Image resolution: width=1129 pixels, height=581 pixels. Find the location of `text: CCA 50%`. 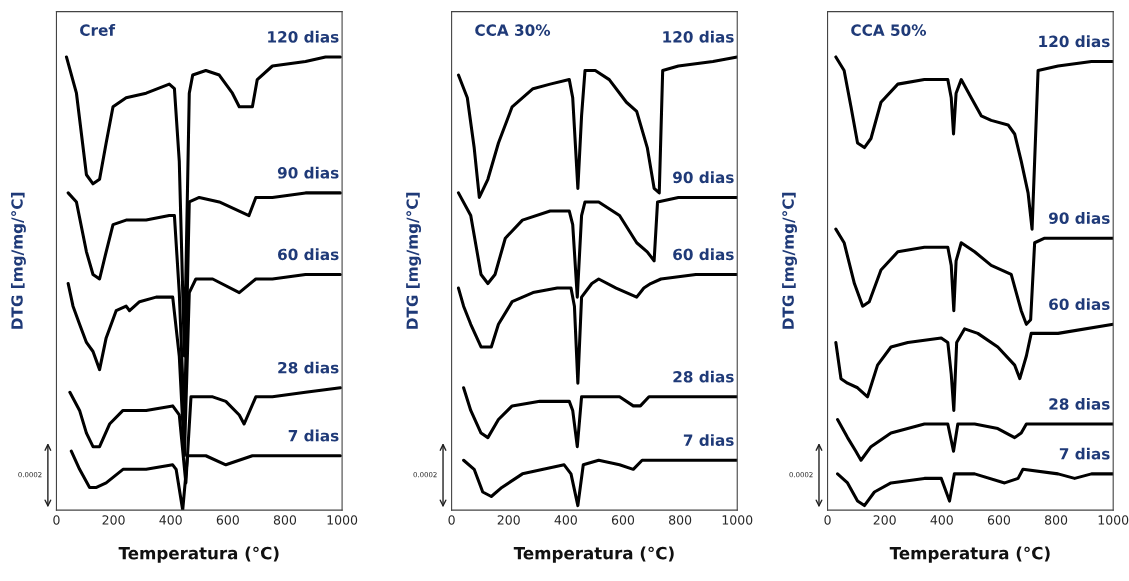

text: CCA 50% is located at coordinates (889, 30).